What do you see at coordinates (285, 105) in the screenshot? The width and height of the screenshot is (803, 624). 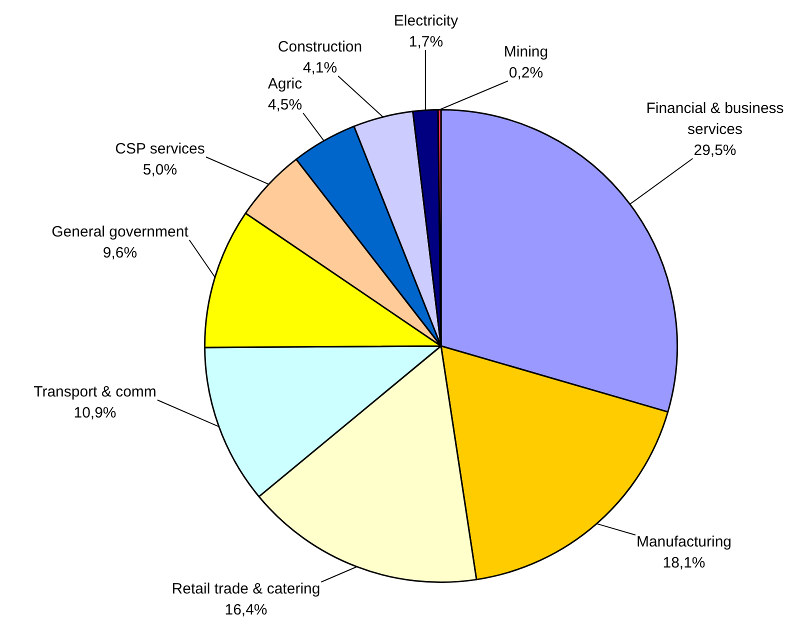 I see `data-label: 4,5%` at bounding box center [285, 105].